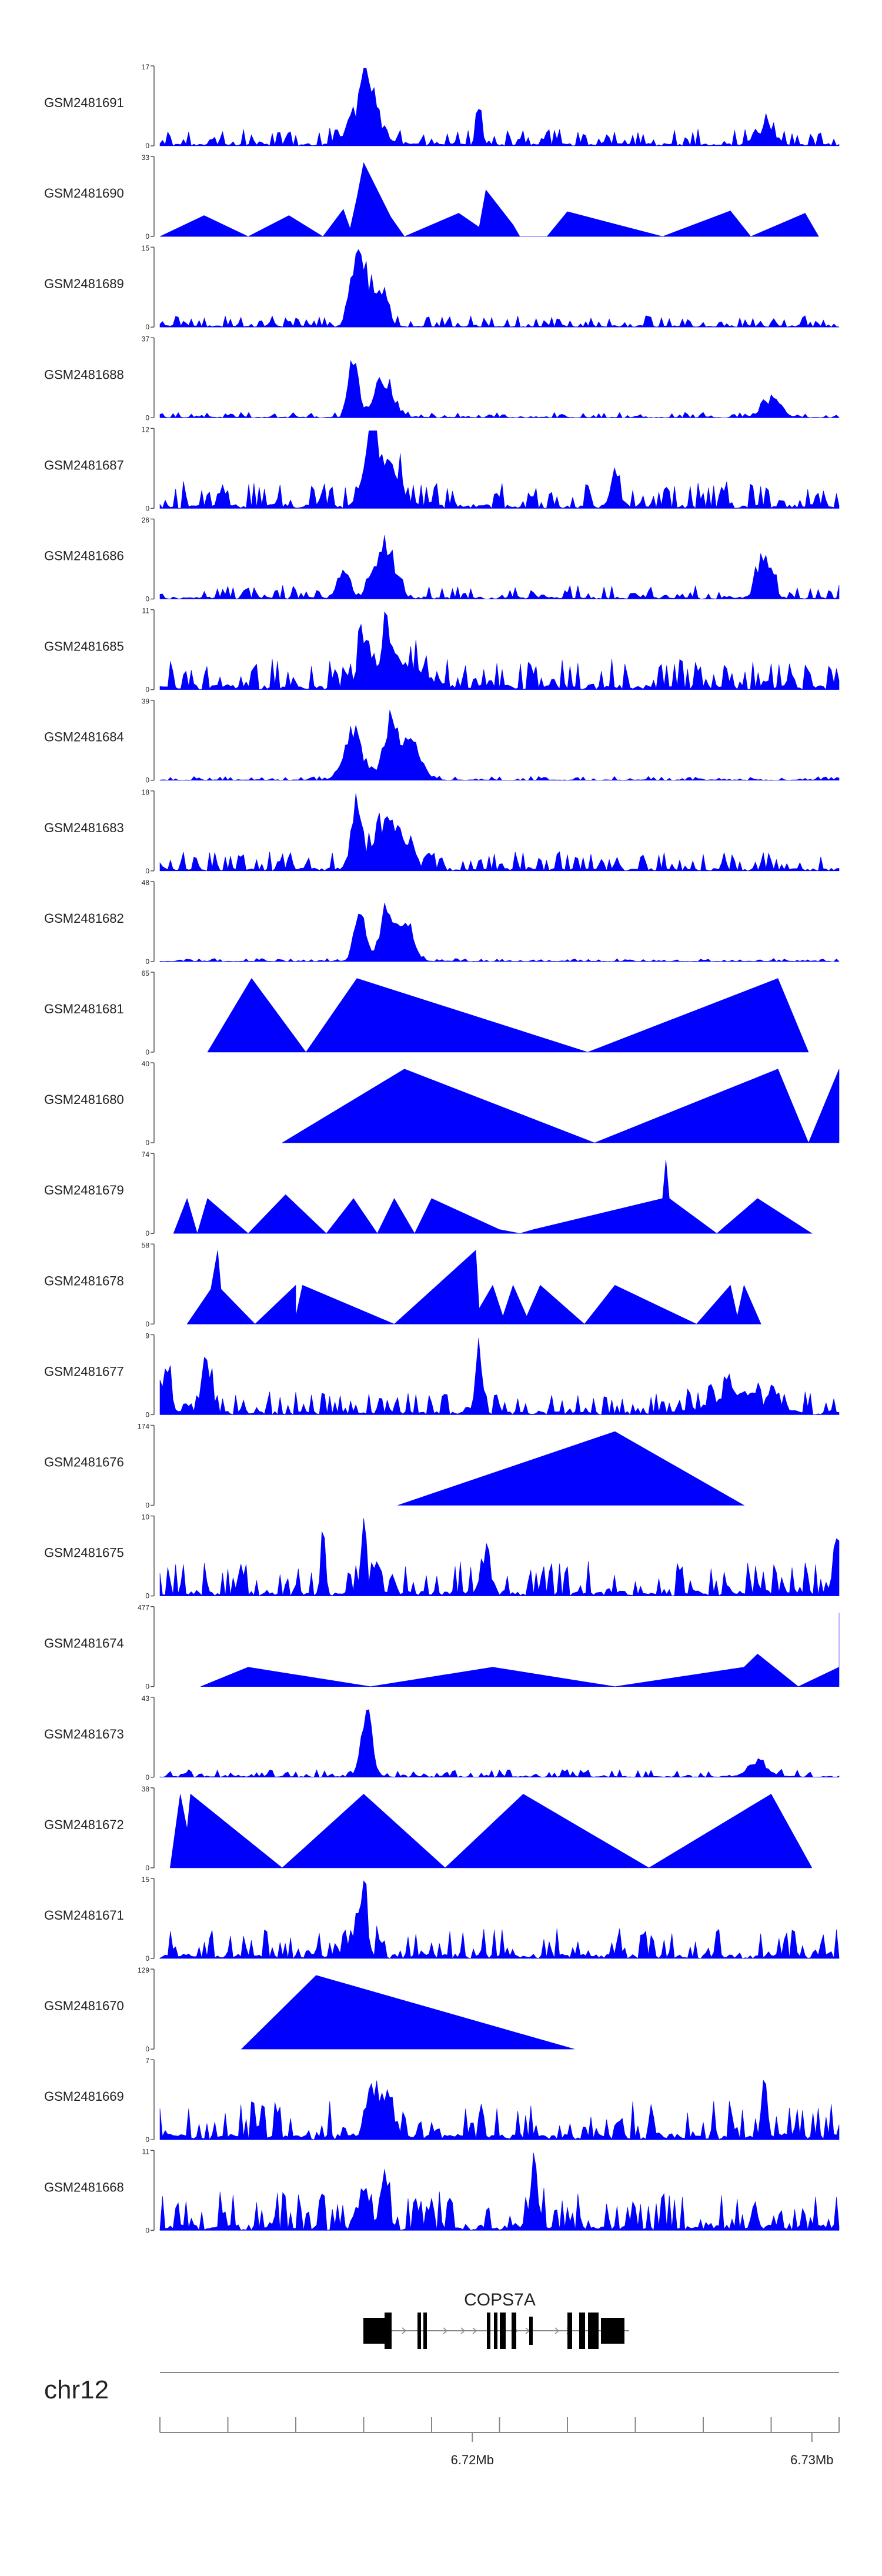 This screenshot has height=2576, width=882. I want to click on gene-model, so click(496, 2331).